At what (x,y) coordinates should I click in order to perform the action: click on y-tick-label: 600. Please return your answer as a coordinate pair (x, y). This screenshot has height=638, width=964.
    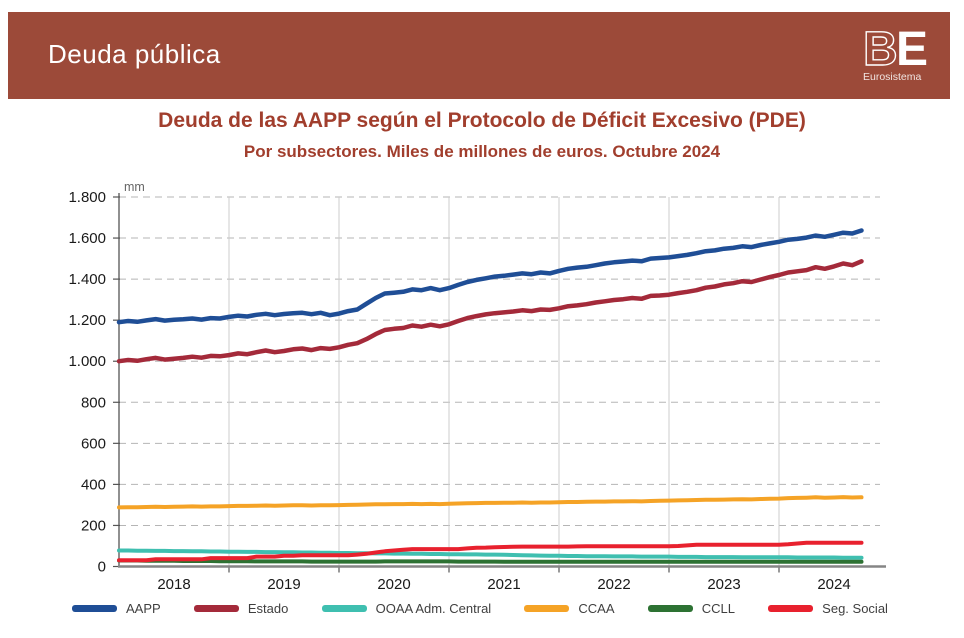
    Looking at the image, I should click on (93, 443).